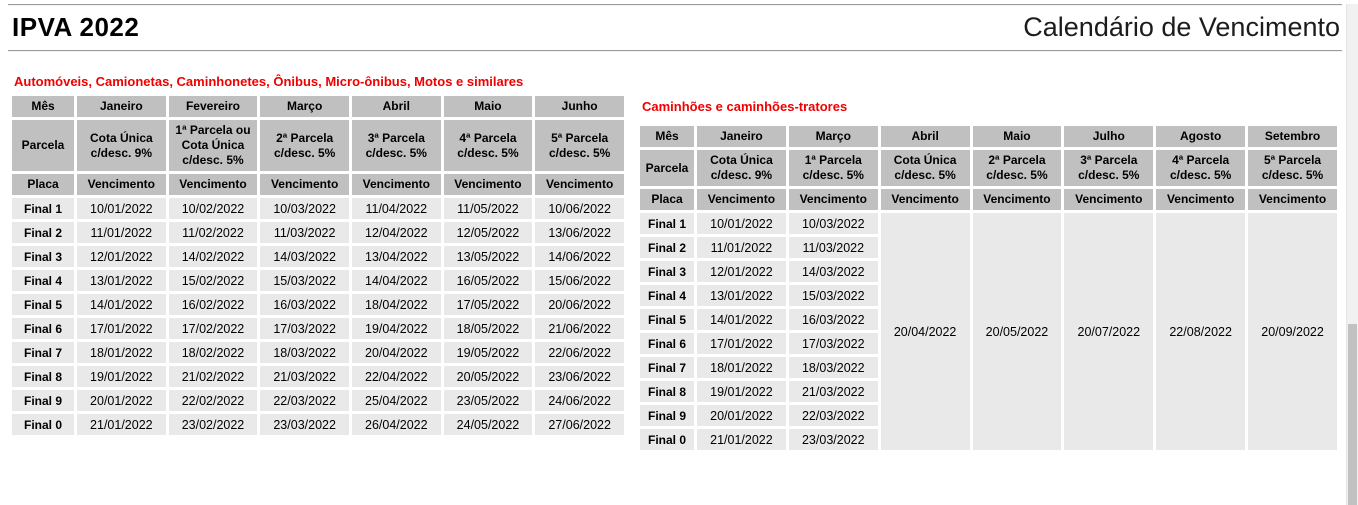  Describe the element at coordinates (1017, 168) in the screenshot. I see `parcela-desc-cell: 2ª Parcela c/desc. 5%` at that location.